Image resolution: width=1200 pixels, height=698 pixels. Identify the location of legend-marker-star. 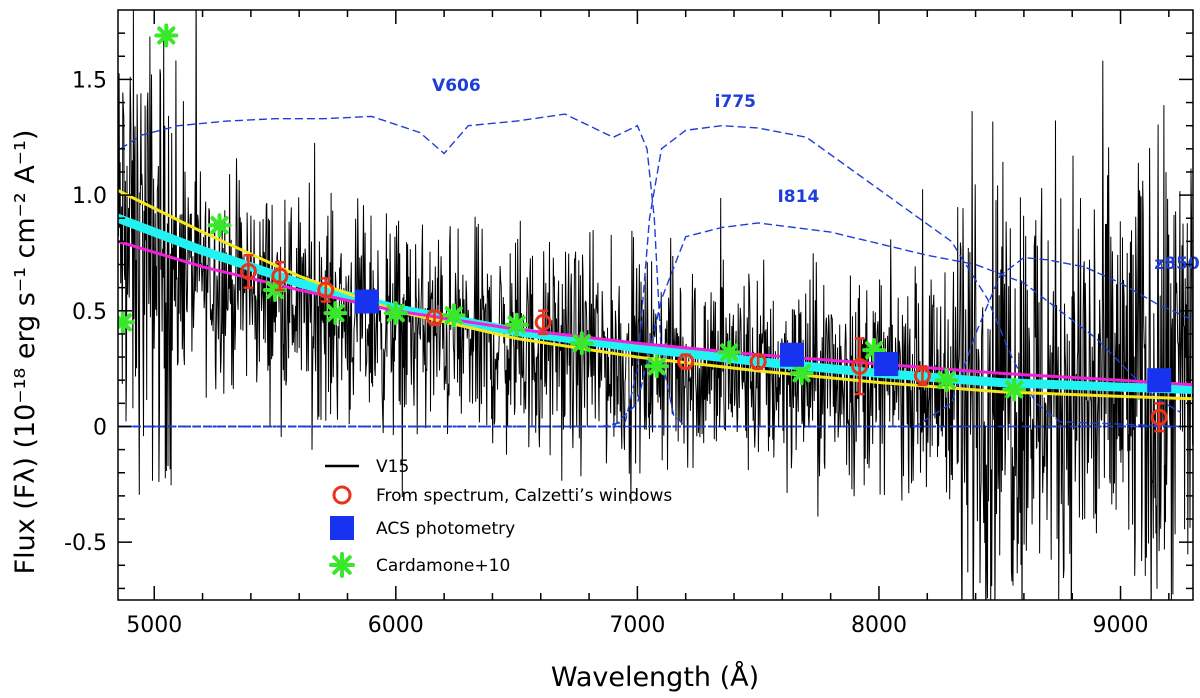
(342, 565).